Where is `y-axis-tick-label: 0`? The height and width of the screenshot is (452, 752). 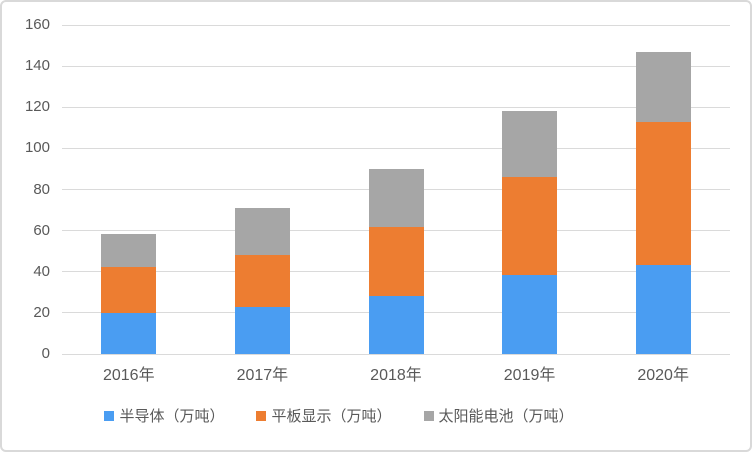
y-axis-tick-label: 0 is located at coordinates (45, 353).